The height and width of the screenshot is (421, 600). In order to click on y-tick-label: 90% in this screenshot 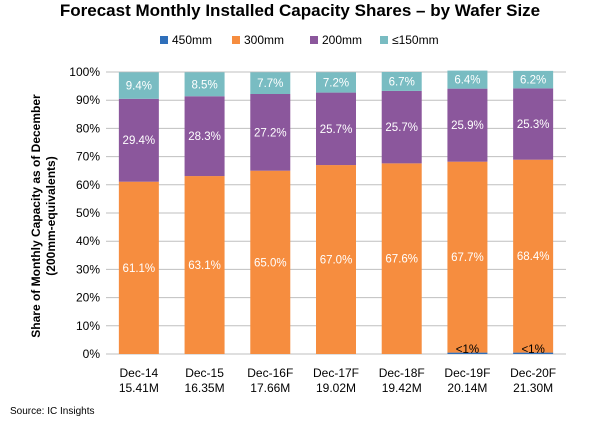, I will do `click(88, 100)`.